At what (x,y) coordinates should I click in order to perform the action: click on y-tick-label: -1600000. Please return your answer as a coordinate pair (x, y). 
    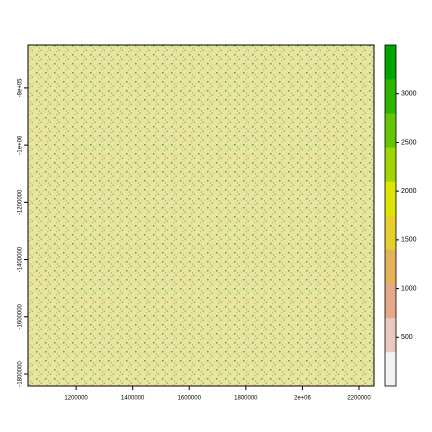
    Looking at the image, I should click on (21, 316).